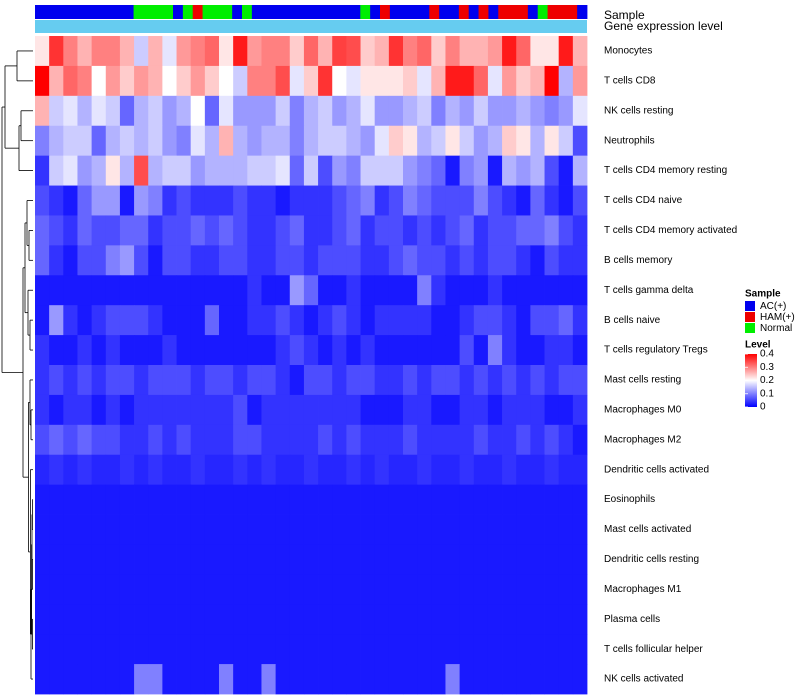 The image size is (800, 700). Describe the element at coordinates (269, 200) in the screenshot. I see `heatmap-cell-r5-c16` at that location.